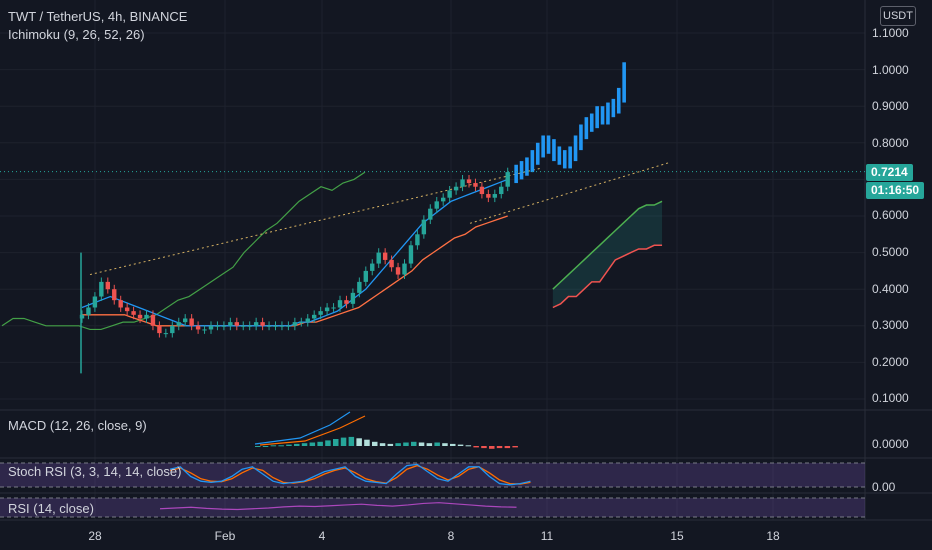  I want to click on y-tick-label: 0.2000, so click(890, 362).